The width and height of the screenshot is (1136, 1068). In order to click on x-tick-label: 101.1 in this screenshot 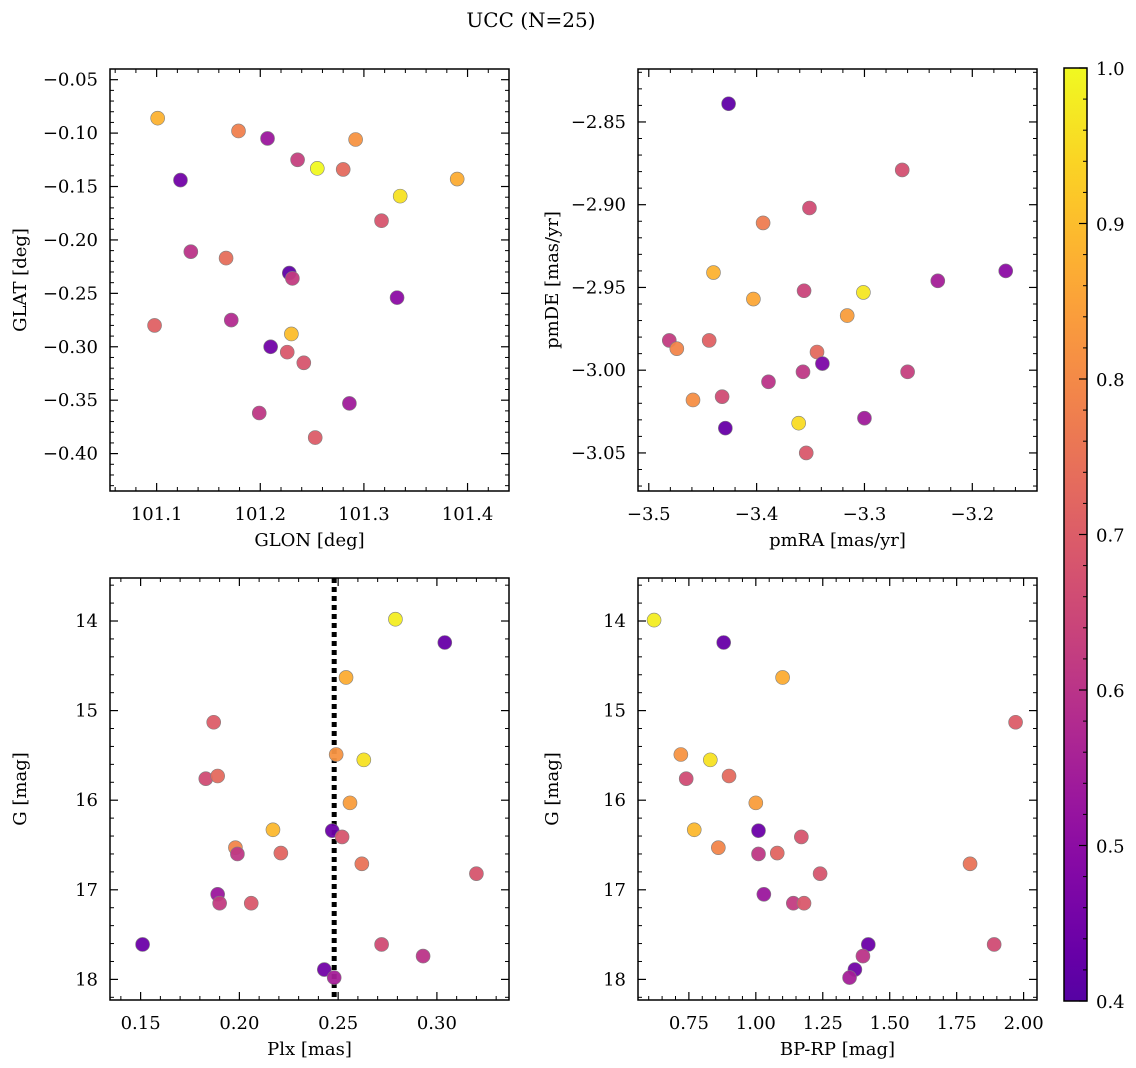, I will do `click(157, 514)`.